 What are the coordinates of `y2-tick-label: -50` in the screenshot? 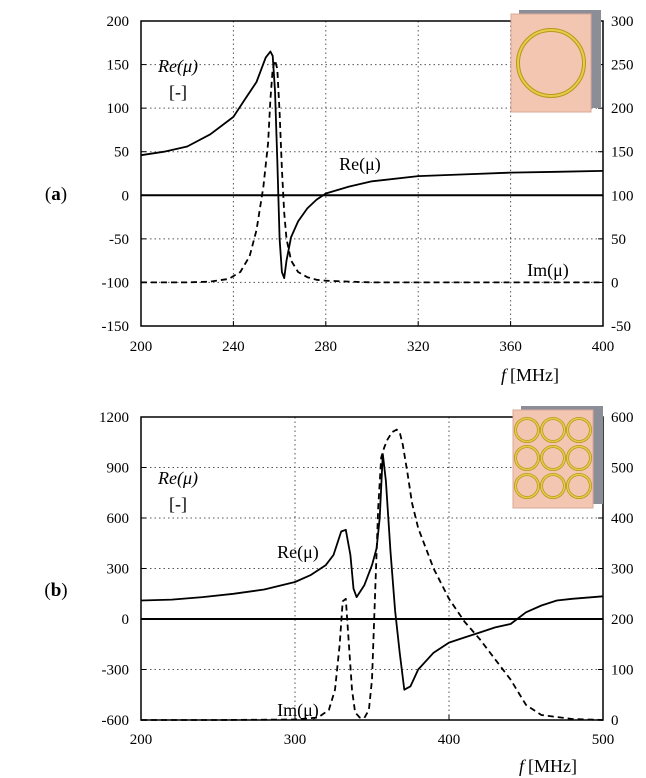 It's located at (621, 327).